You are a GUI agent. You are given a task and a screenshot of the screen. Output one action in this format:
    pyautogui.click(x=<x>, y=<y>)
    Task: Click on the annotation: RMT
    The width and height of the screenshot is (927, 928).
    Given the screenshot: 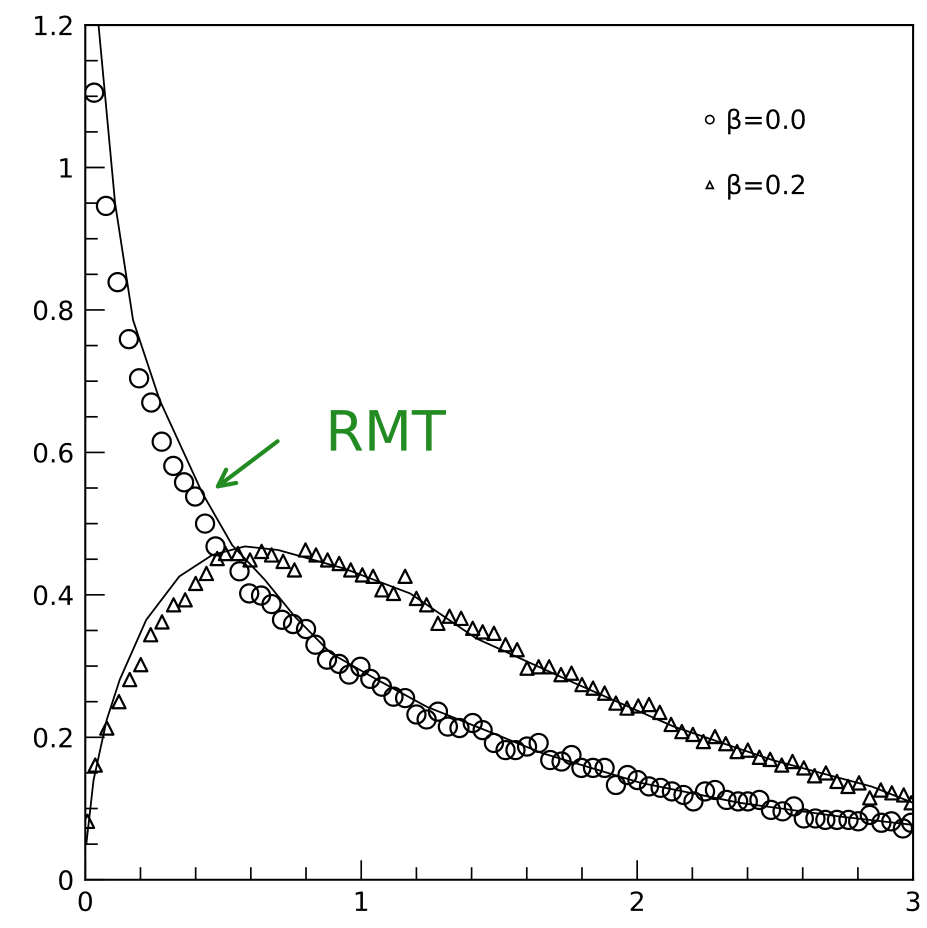 What is the action you would take?
    pyautogui.click(x=388, y=430)
    